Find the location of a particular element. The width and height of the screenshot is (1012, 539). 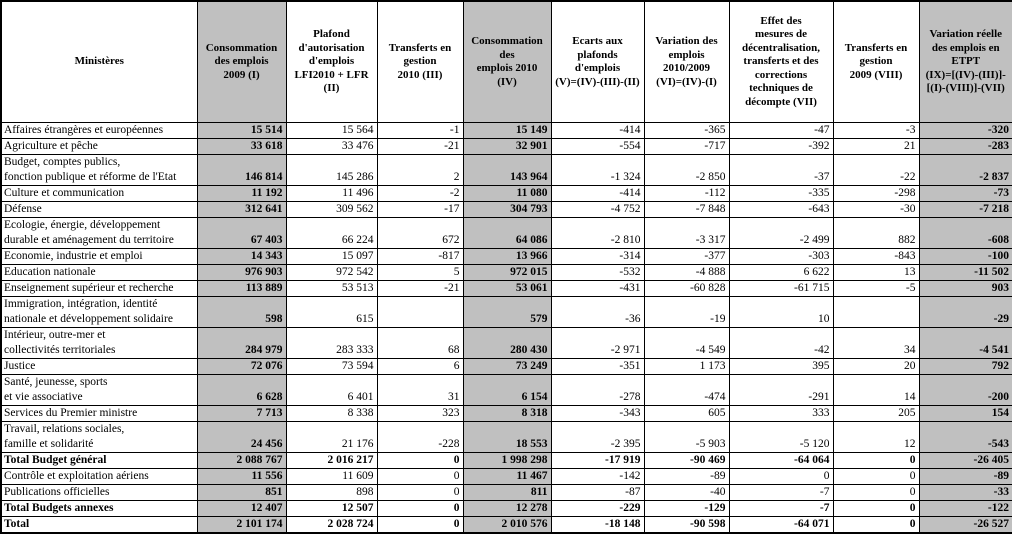

data-cell: -3 is located at coordinates (876, 130).